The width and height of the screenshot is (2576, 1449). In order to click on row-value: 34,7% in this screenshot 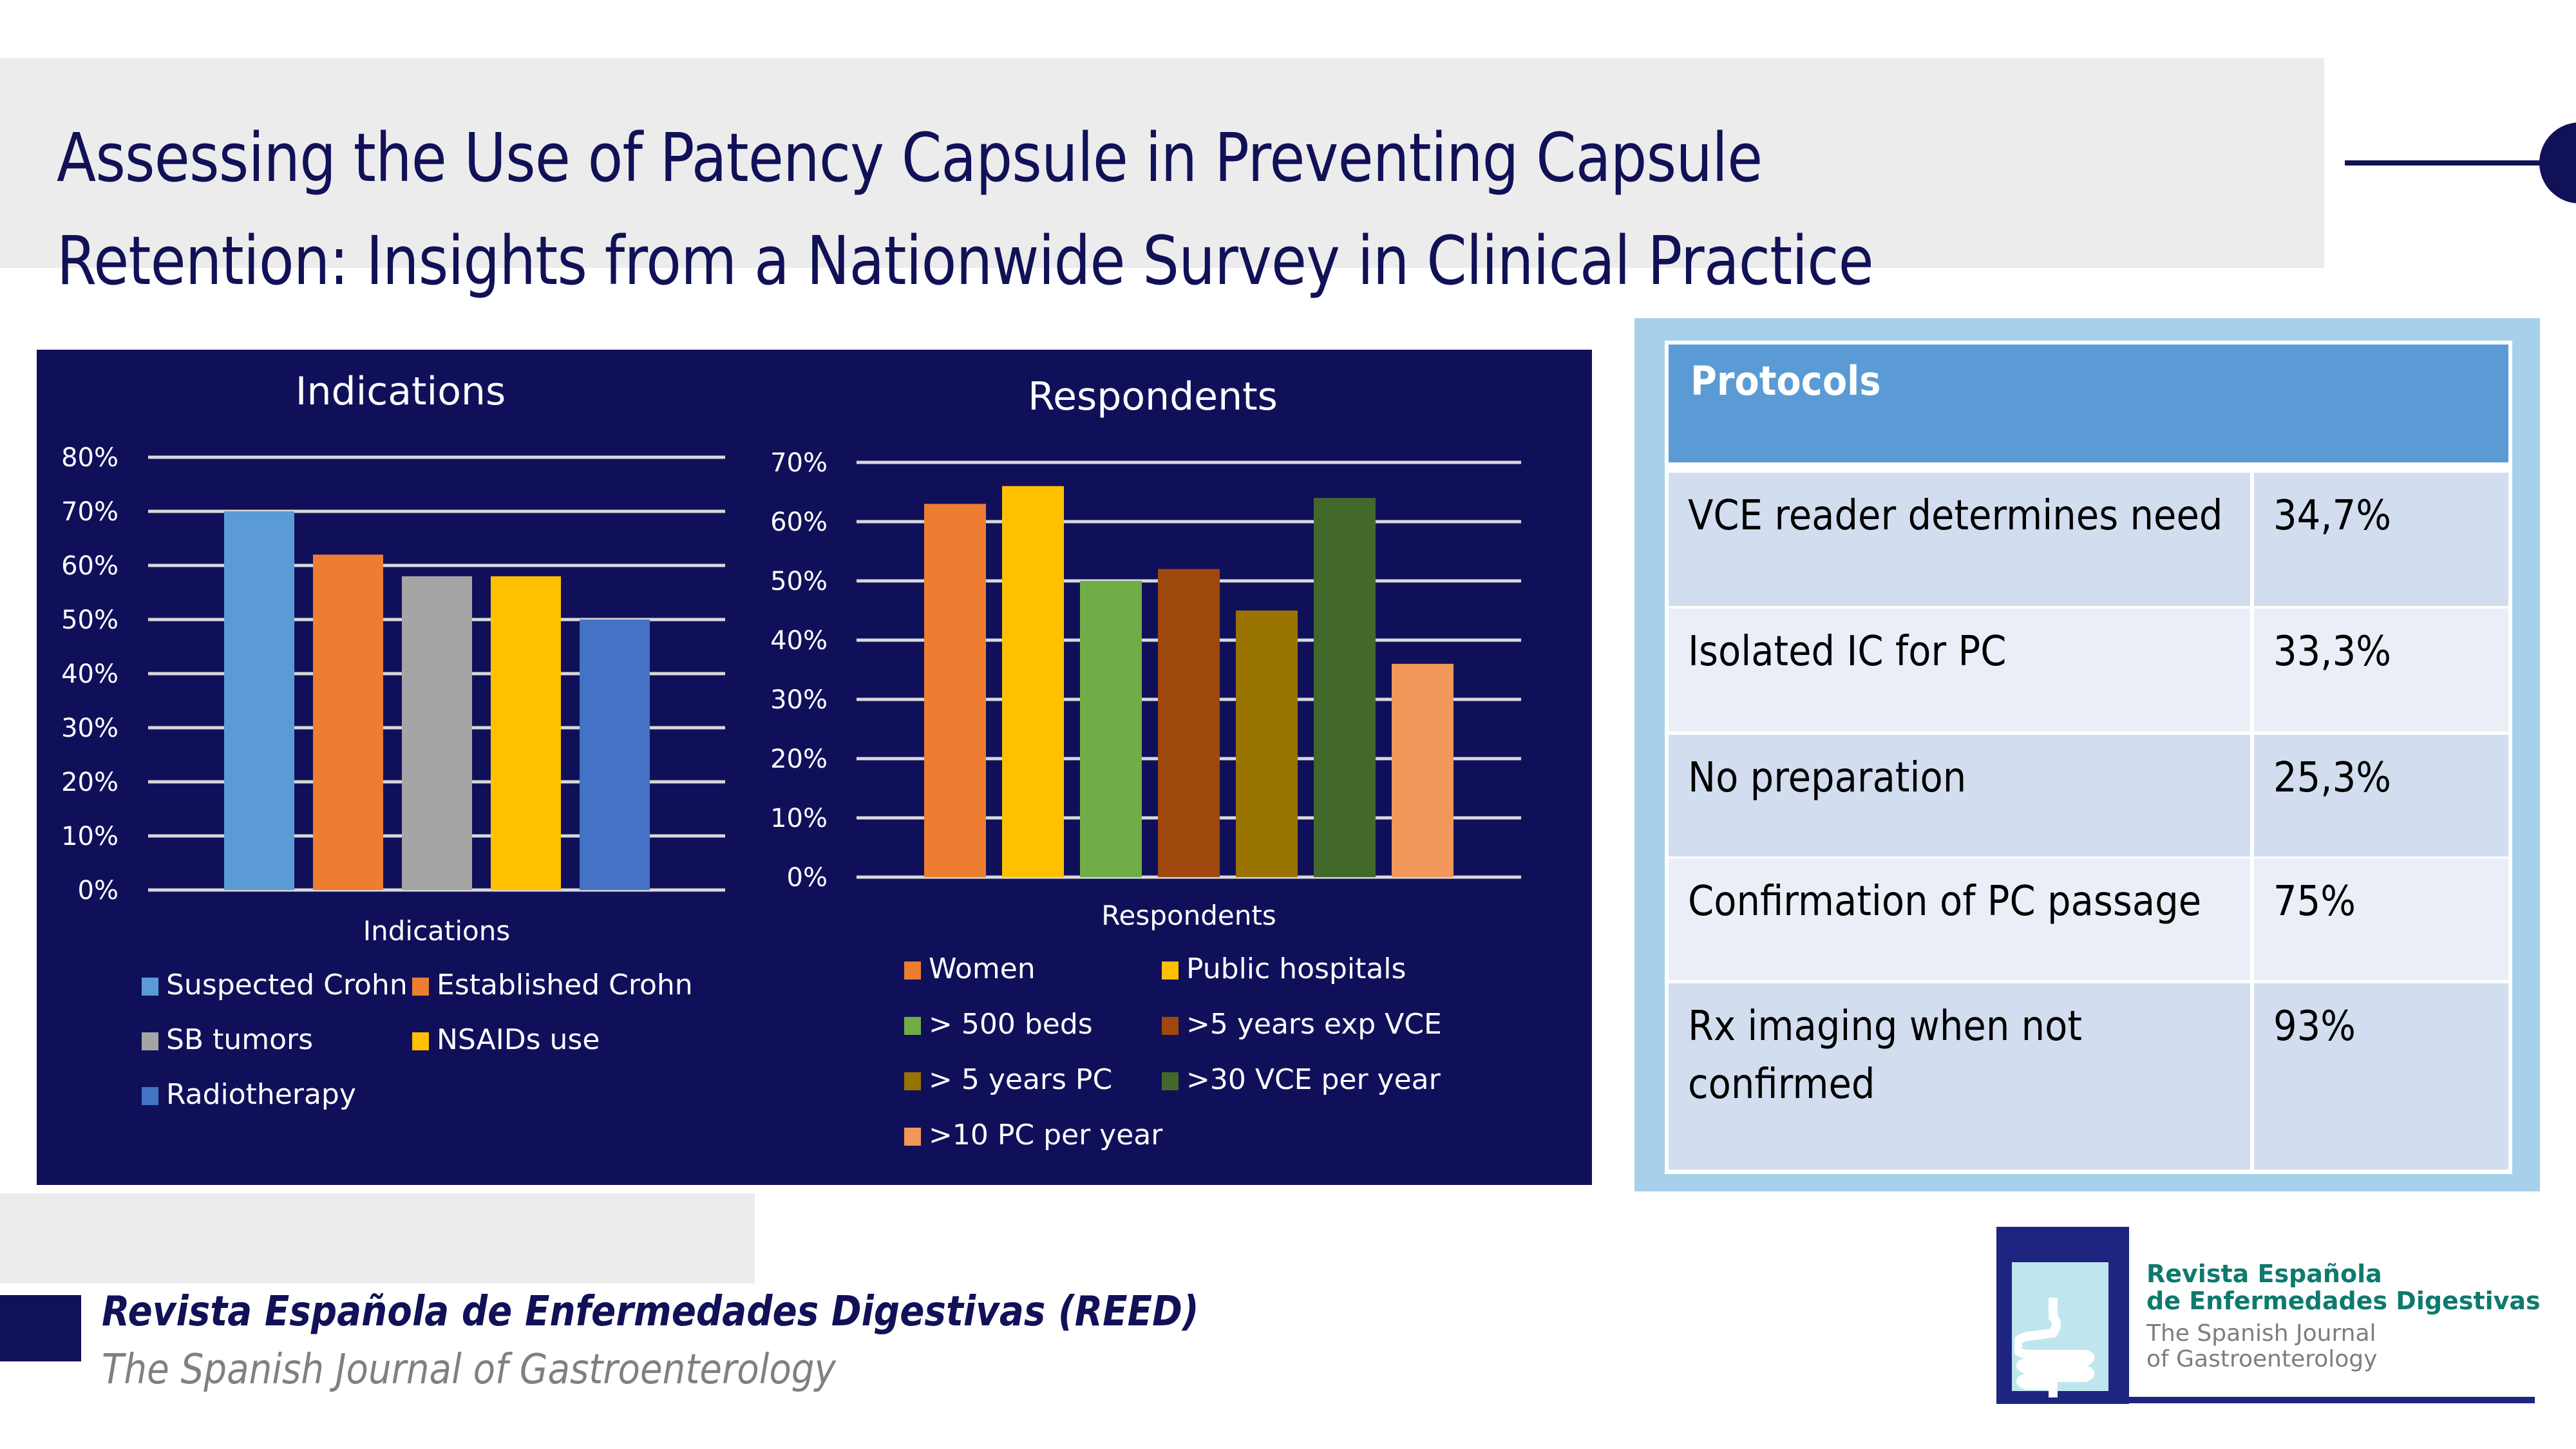, I will do `click(2381, 539)`.